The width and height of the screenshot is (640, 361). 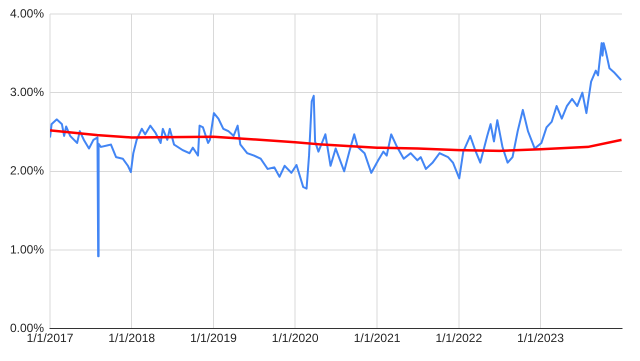 I want to click on x-tick-label: 1/1/2022, so click(x=458, y=338).